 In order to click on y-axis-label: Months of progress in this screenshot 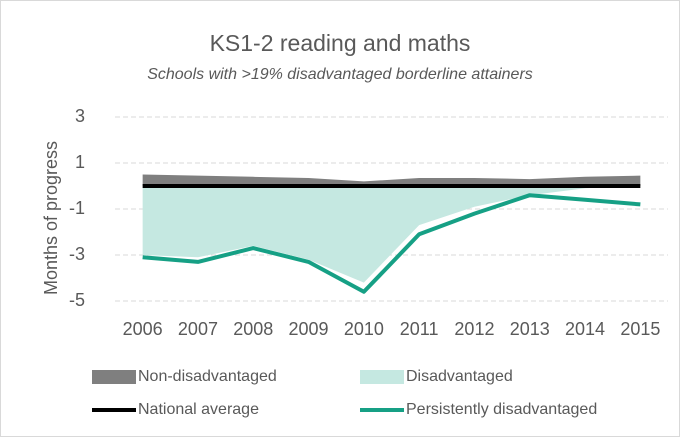, I will do `click(51, 218)`.